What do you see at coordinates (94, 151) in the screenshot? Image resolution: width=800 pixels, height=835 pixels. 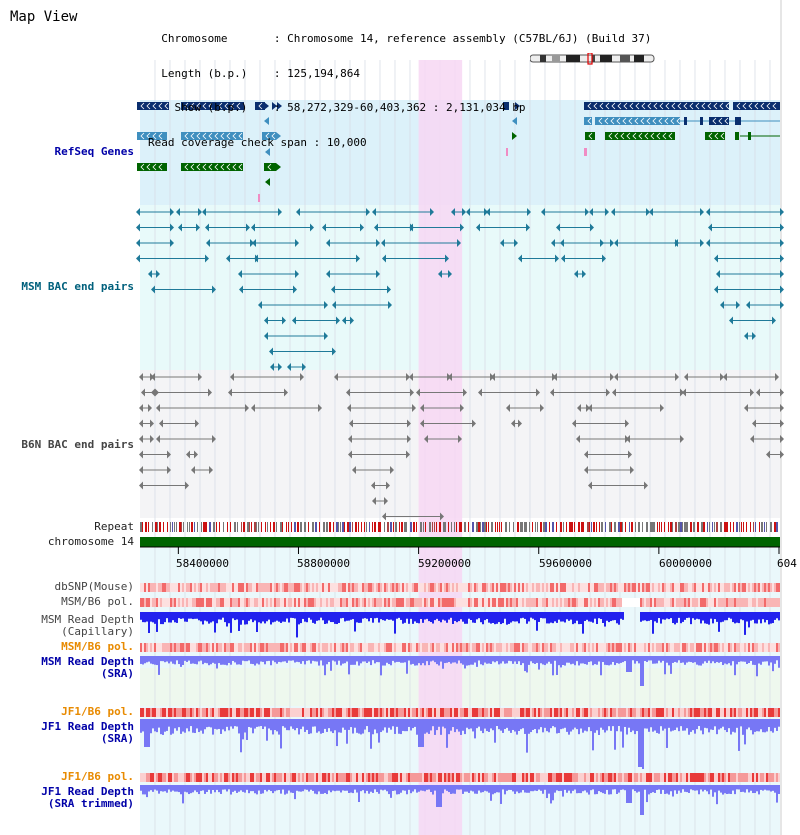 I see `refseq-genes-label: RefSeq Genes` at bounding box center [94, 151].